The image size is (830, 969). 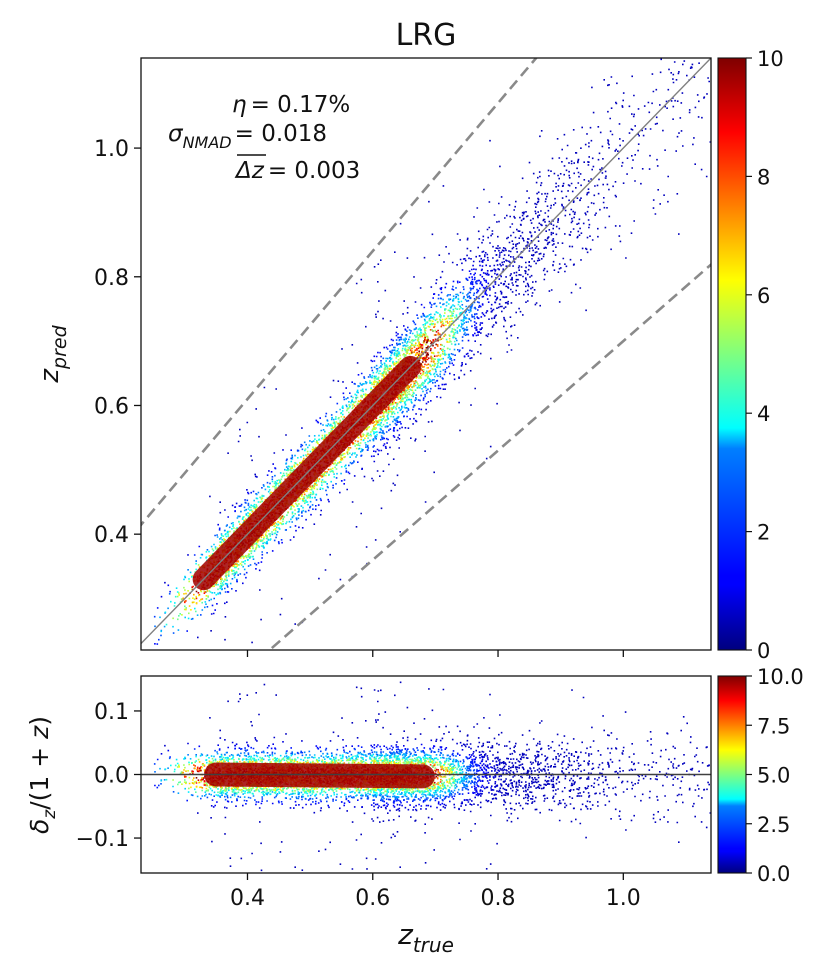 What do you see at coordinates (732, 354) in the screenshot?
I see `main-colorbar` at bounding box center [732, 354].